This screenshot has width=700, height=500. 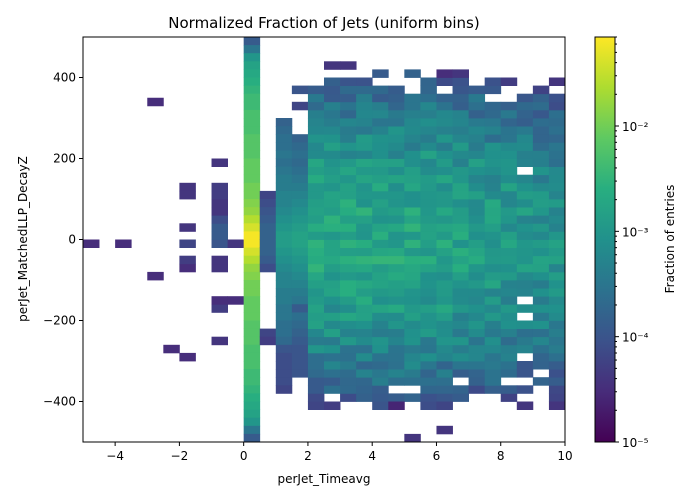 I want to click on colorbar-tick-label: 10⁻³, so click(x=635, y=232).